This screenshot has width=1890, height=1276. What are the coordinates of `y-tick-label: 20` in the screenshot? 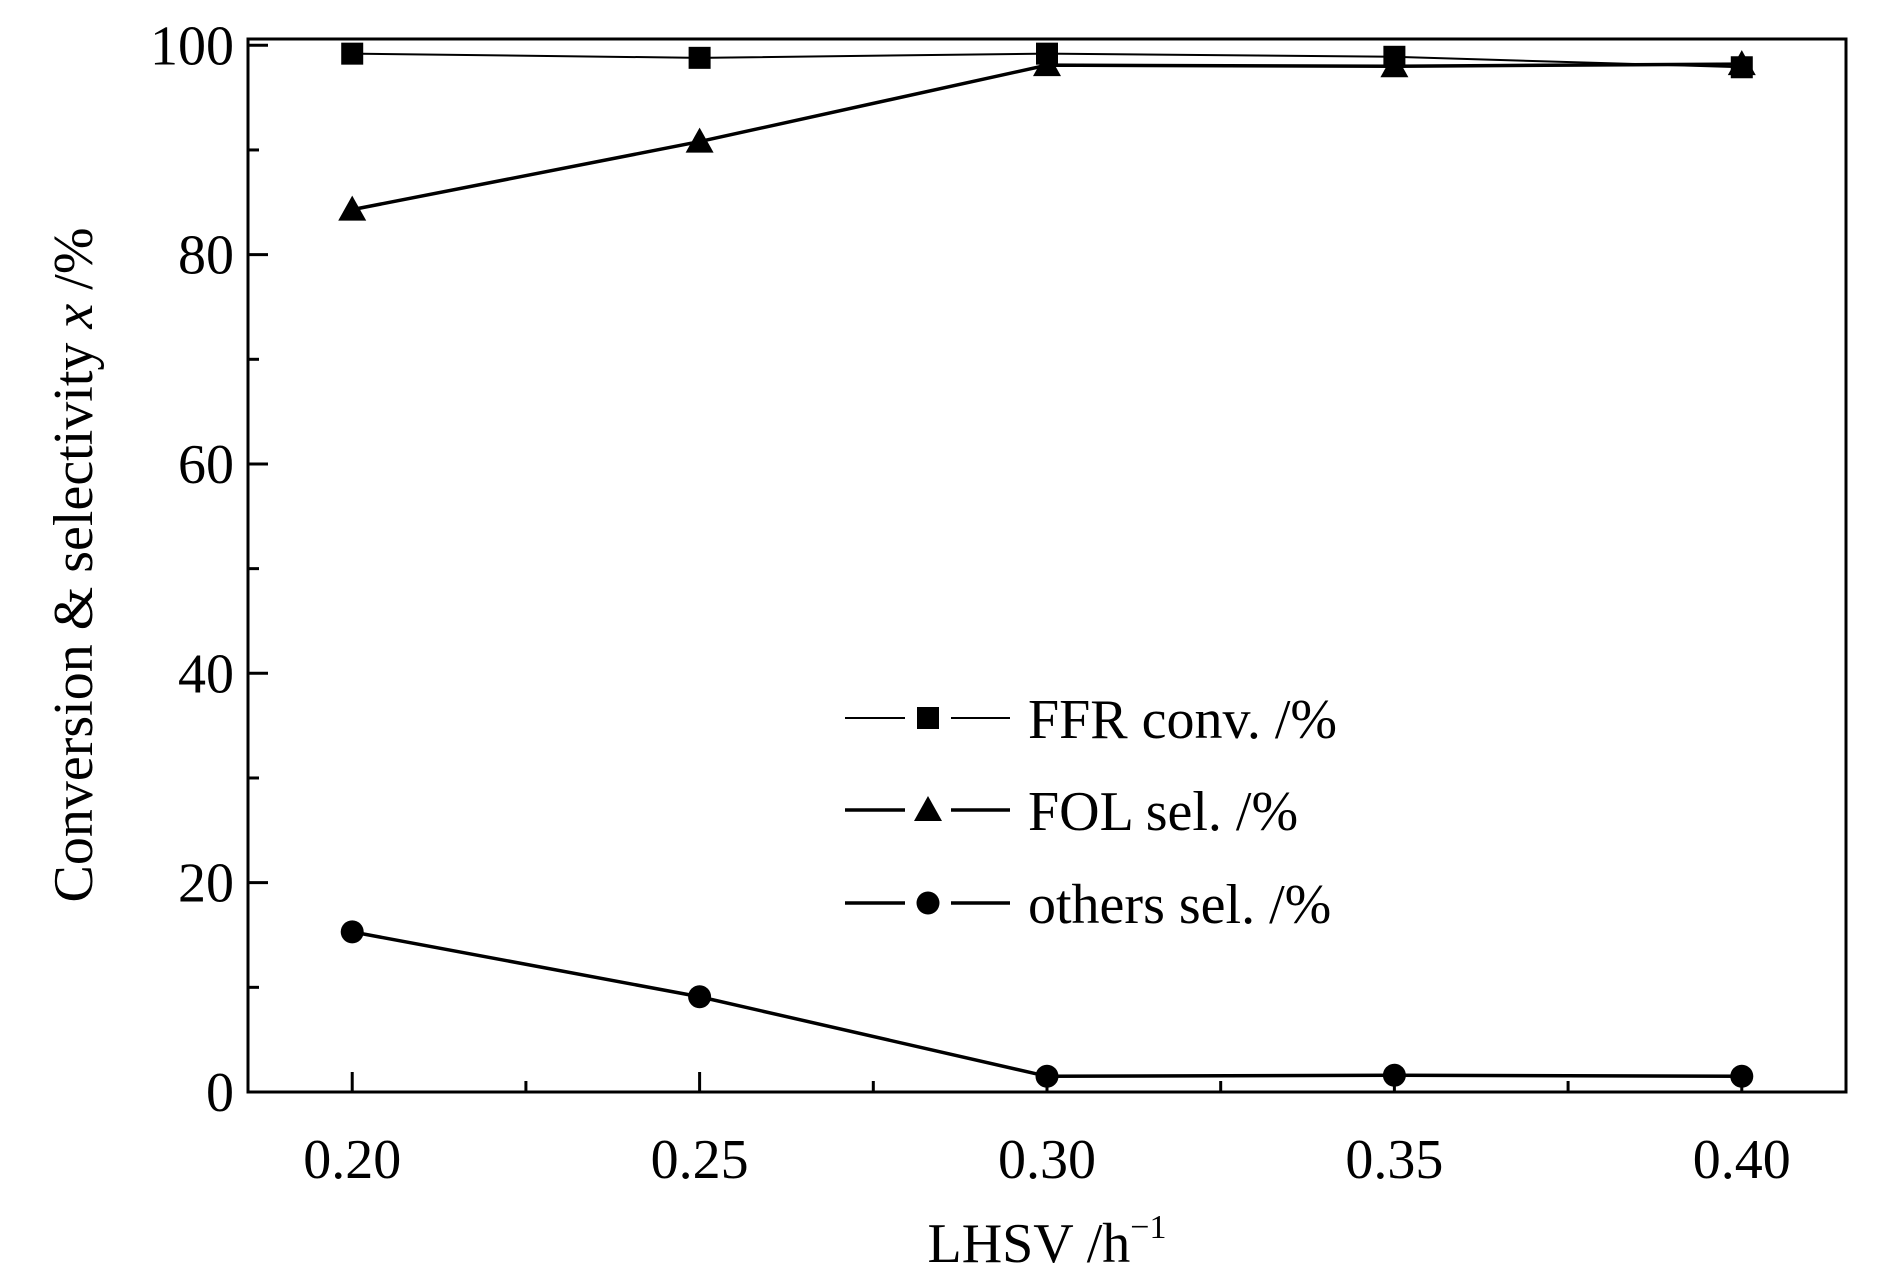 It's located at (206, 884).